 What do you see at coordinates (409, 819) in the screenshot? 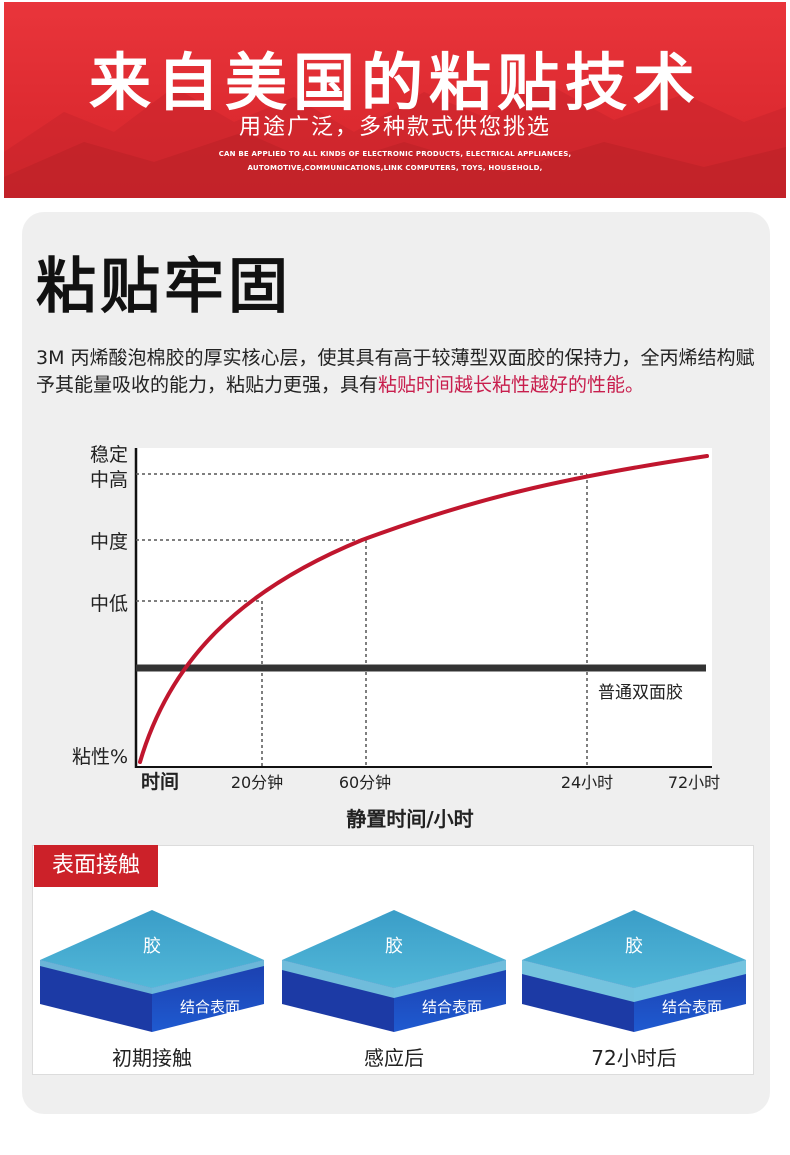
I see `x-axis-title: 静置时间/小时` at bounding box center [409, 819].